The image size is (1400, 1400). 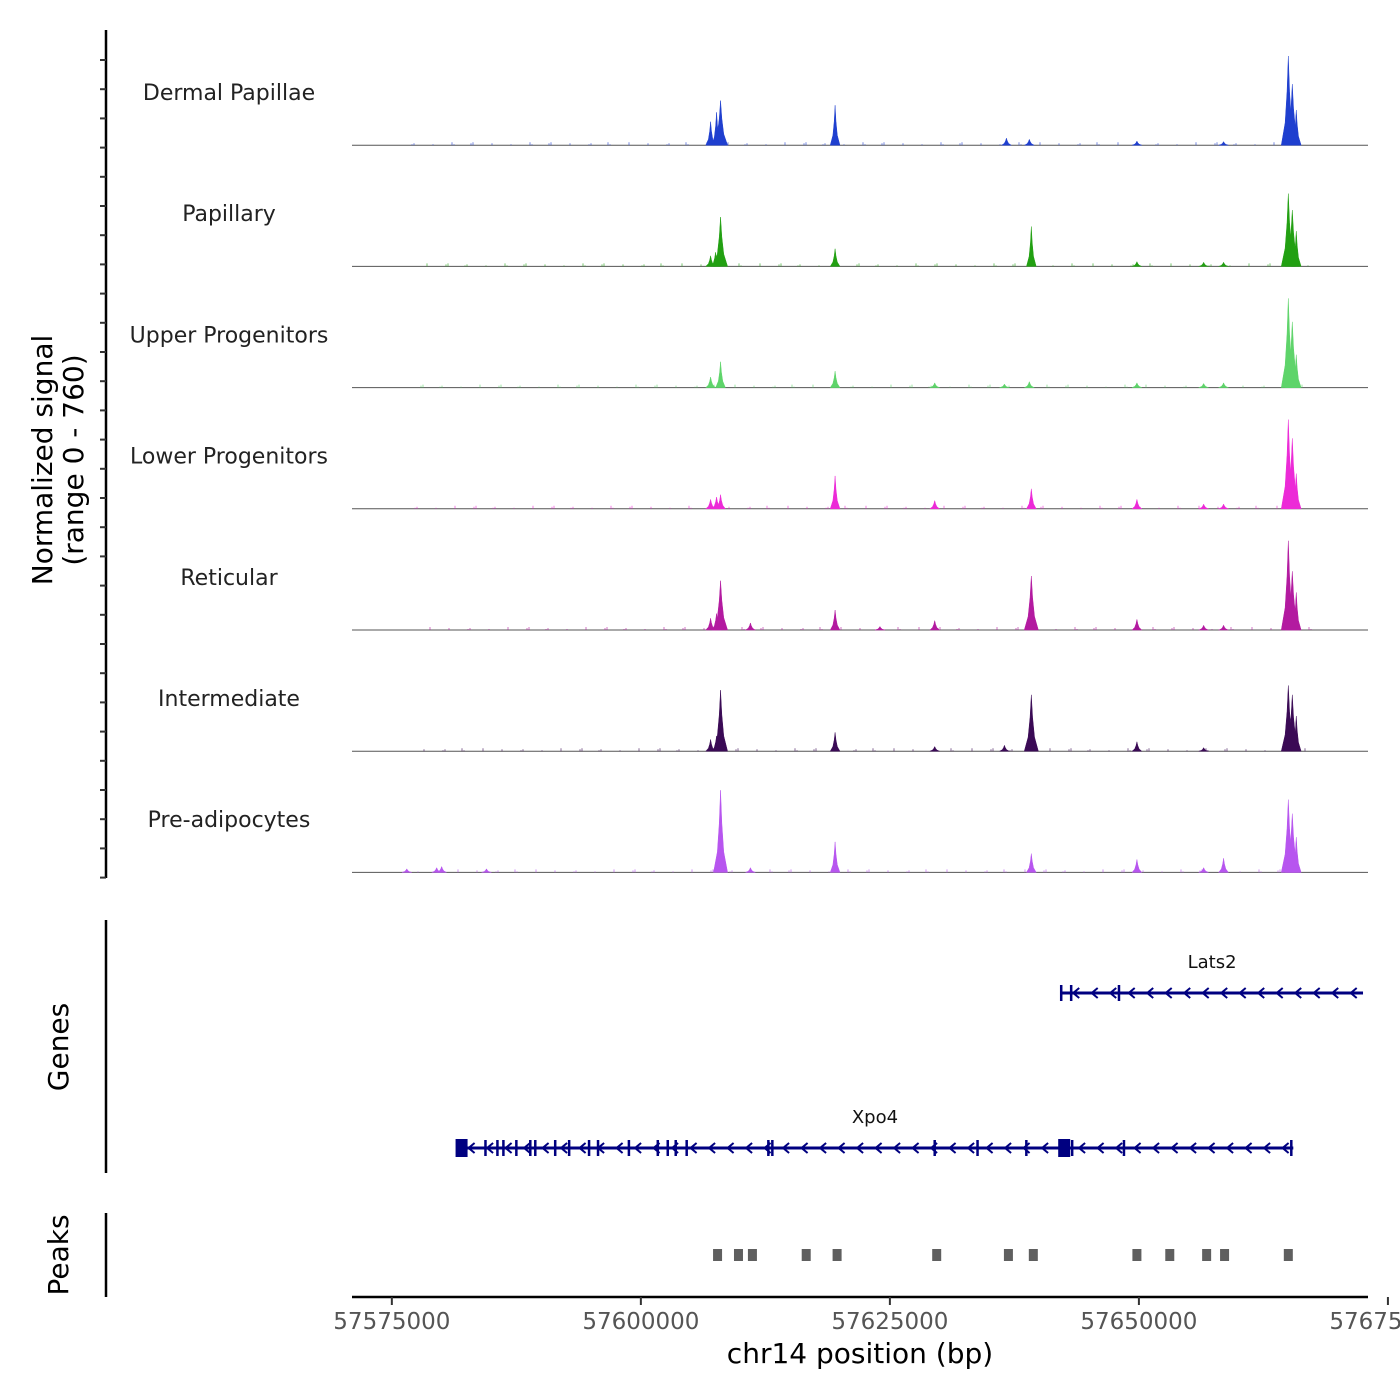 I want to click on track-label: Intermediate, so click(x=229, y=699).